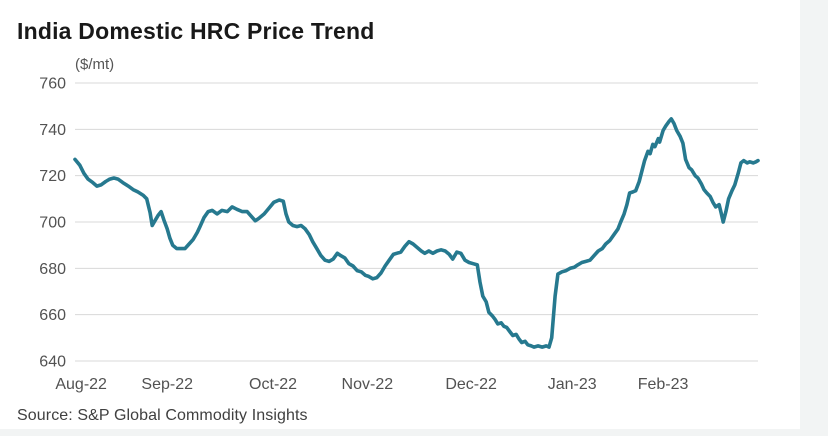 This screenshot has width=828, height=436. What do you see at coordinates (273, 384) in the screenshot?
I see `x-axis-tick-label: Oct-22` at bounding box center [273, 384].